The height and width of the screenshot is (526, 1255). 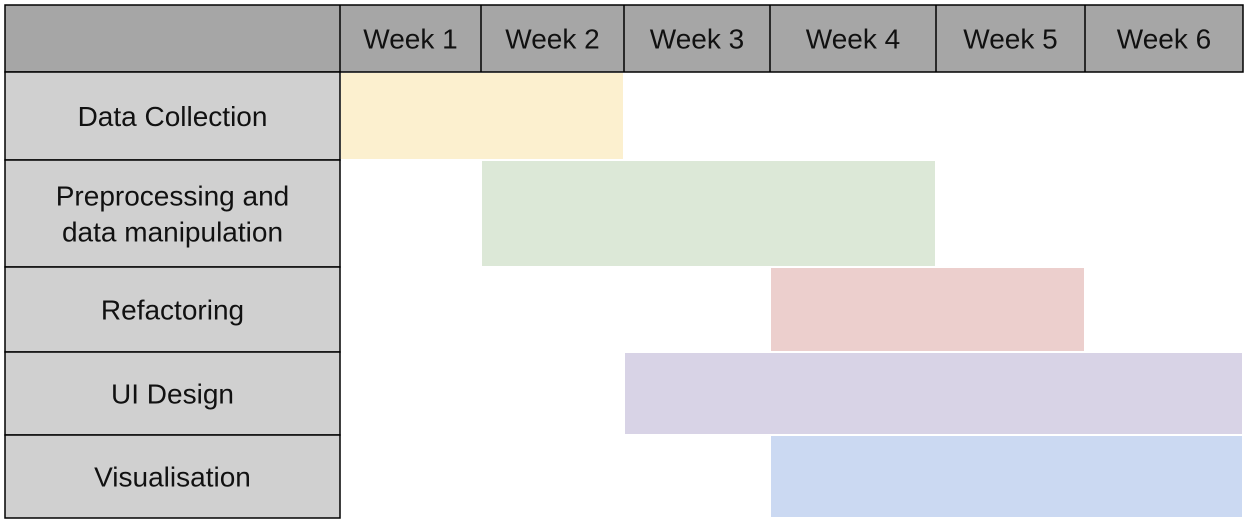 I want to click on week-header-2: Week 2, so click(x=552, y=39).